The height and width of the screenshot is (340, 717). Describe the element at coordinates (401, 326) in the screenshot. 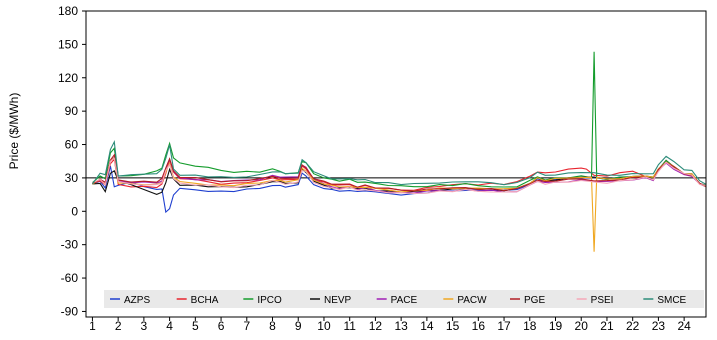

I see `x-tick-label: 13` at that location.